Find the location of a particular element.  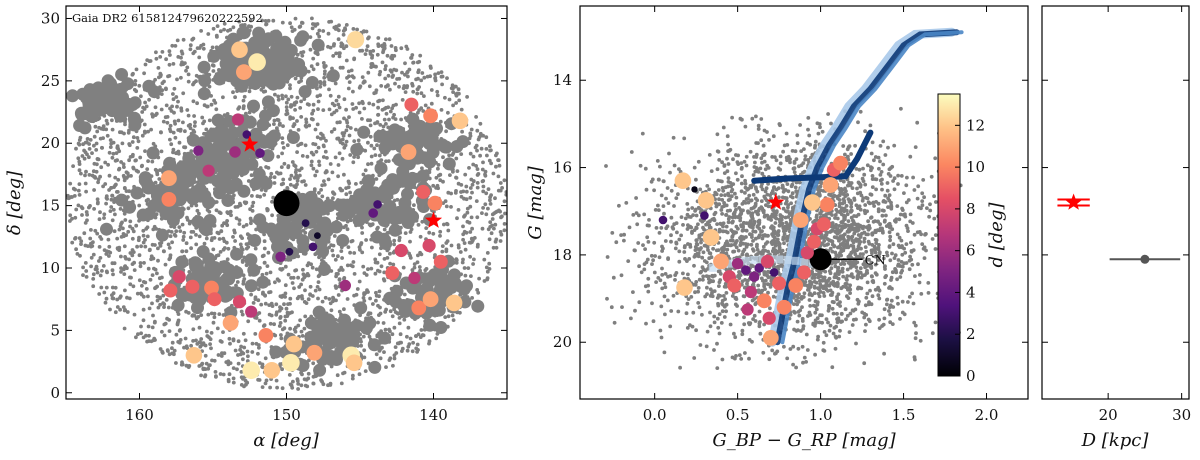

sky-target-marker is located at coordinates (286, 203).